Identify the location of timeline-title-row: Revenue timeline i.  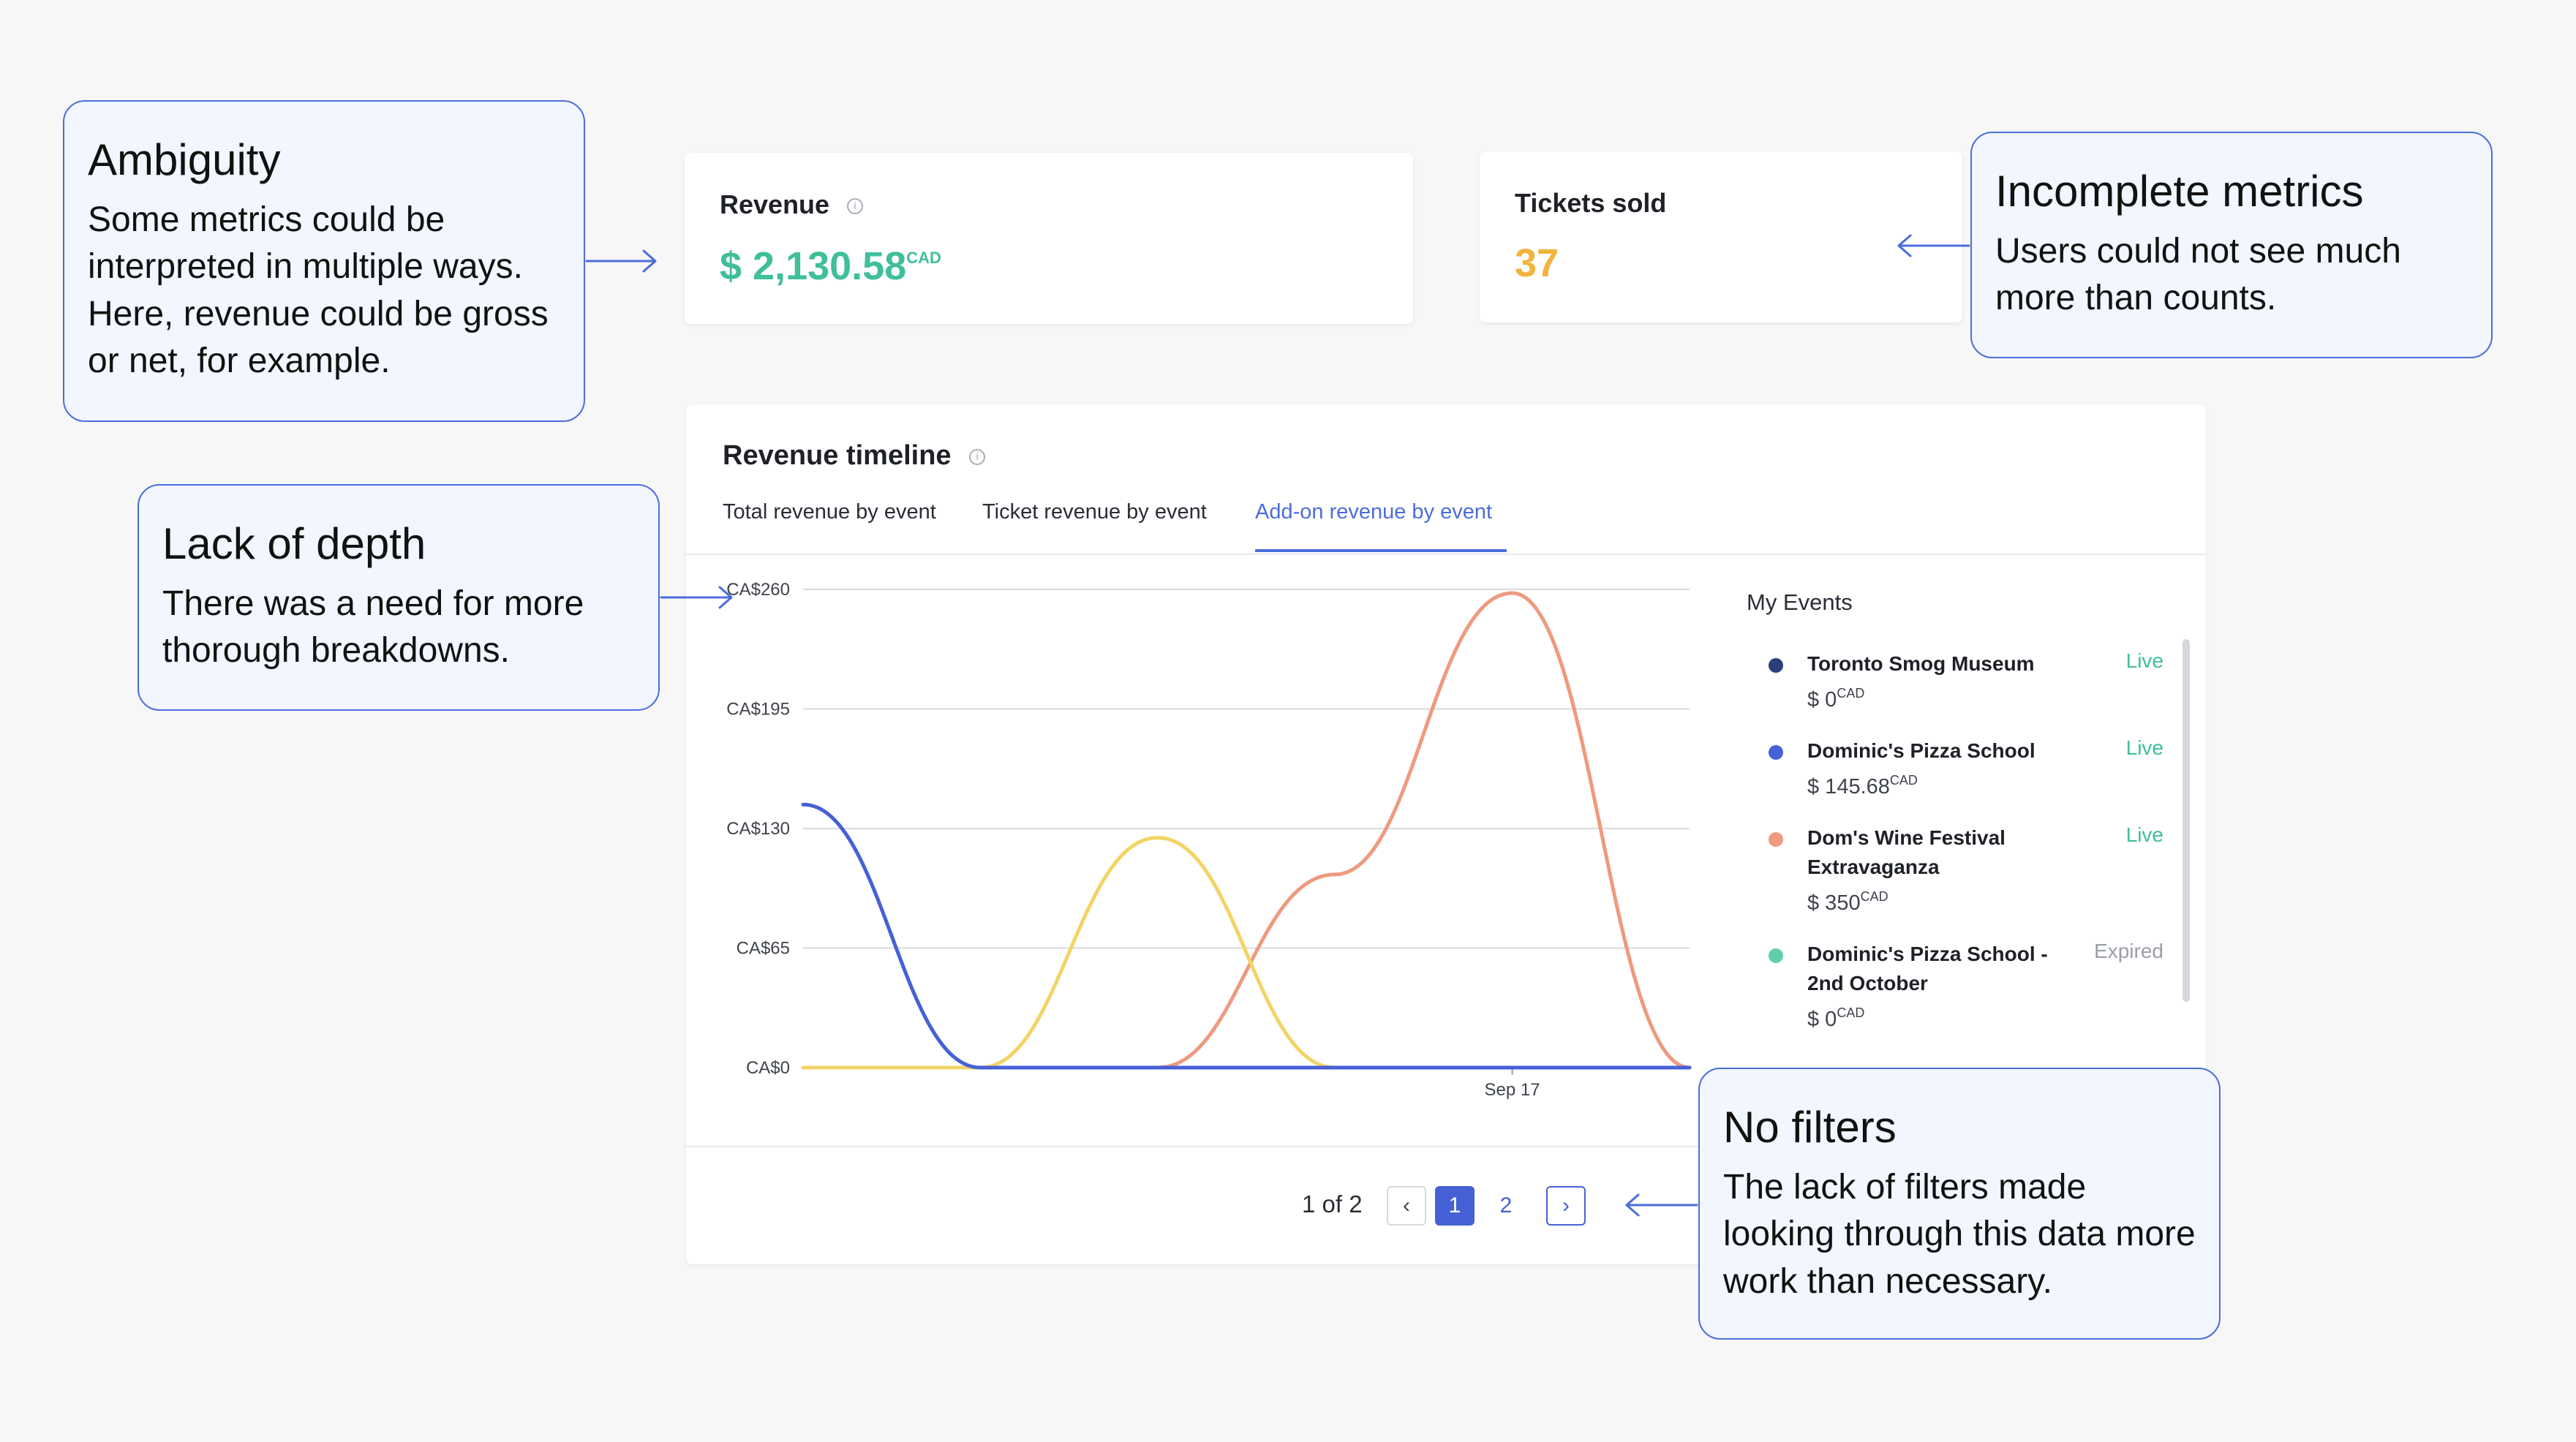
(854, 456).